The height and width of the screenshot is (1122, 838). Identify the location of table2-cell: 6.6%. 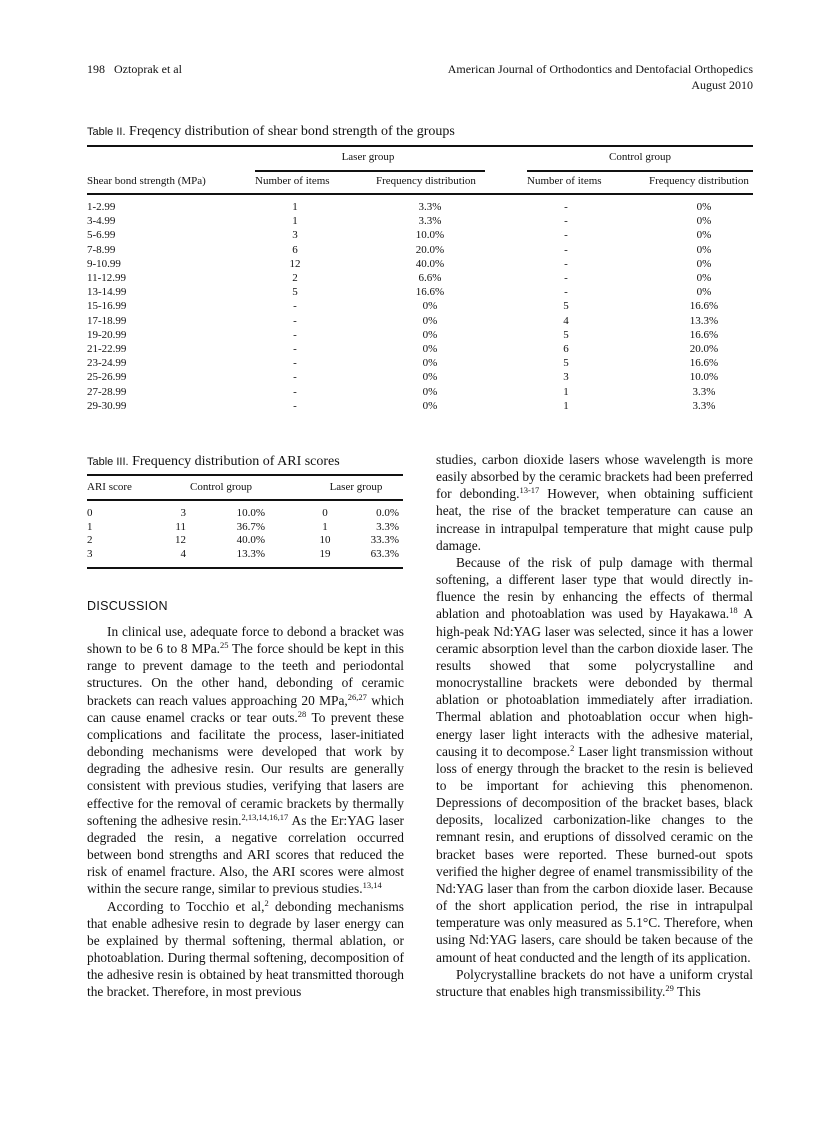
(430, 278).